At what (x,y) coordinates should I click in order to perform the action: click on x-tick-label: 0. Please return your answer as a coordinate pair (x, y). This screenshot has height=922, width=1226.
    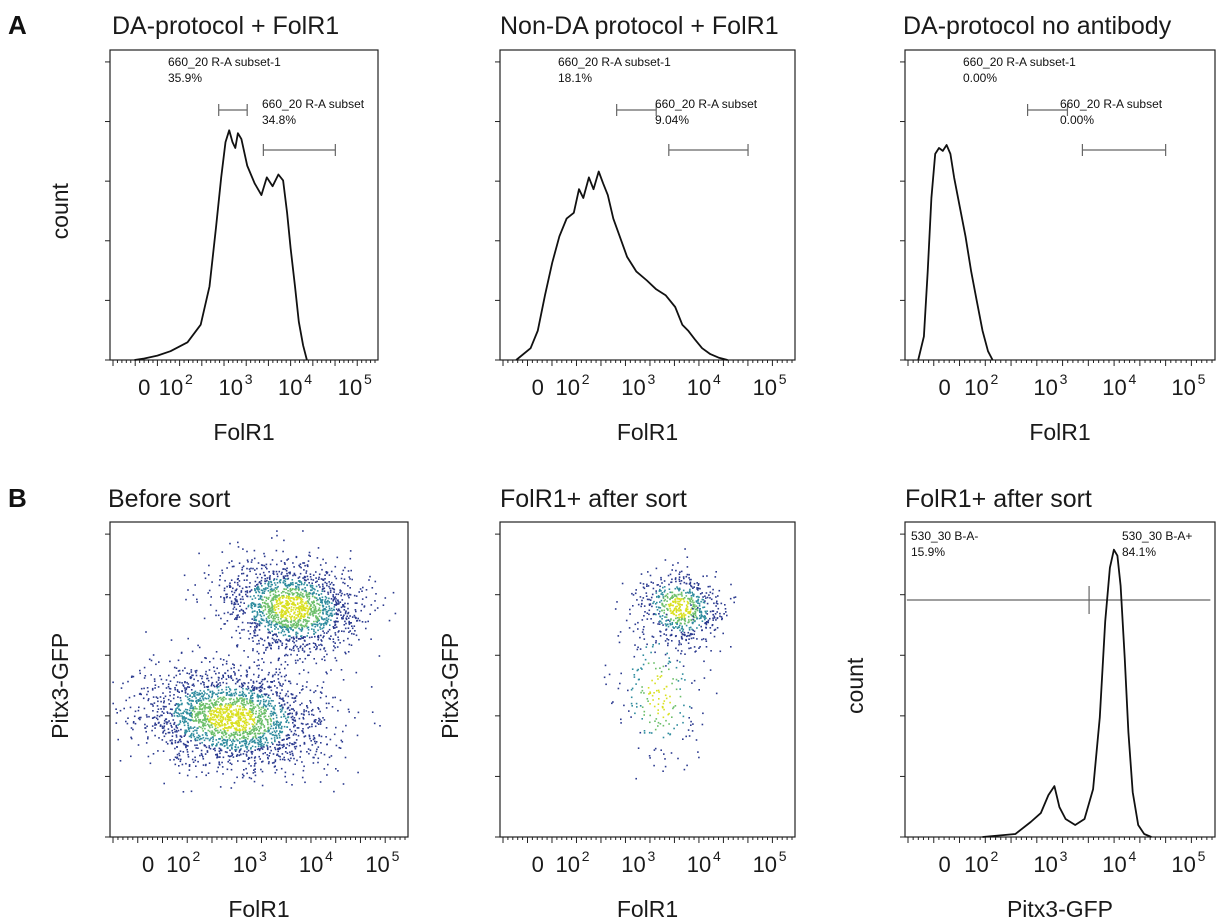
    Looking at the image, I should click on (538, 864).